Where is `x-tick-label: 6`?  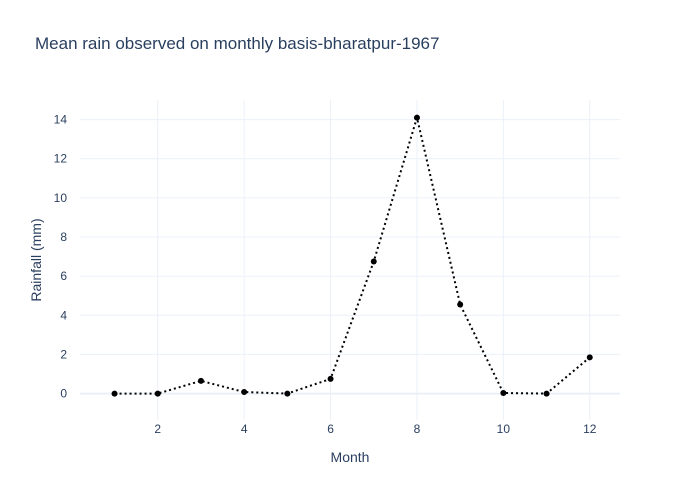 x-tick-label: 6 is located at coordinates (330, 429).